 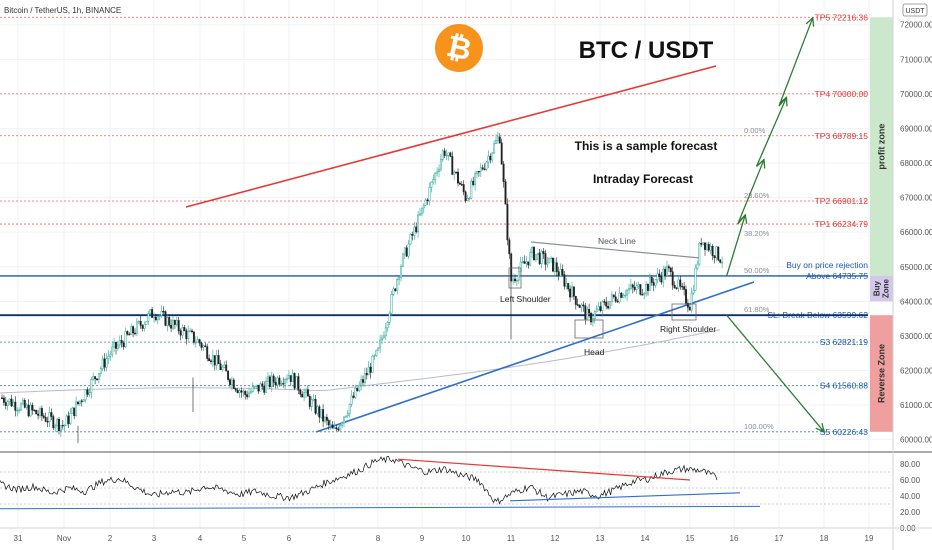 What do you see at coordinates (844, 432) in the screenshot?
I see `level-label: S5 60226.43` at bounding box center [844, 432].